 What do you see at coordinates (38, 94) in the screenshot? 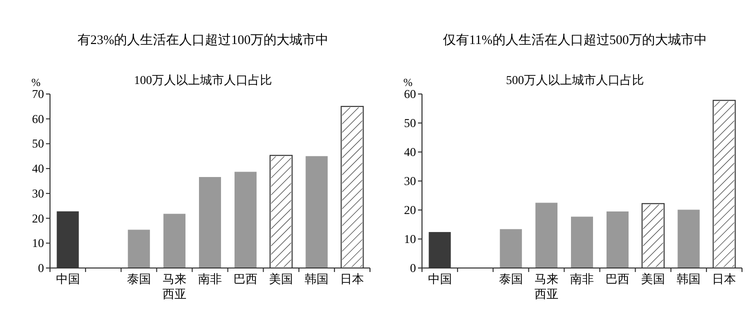
I see `y-tick-label: 70` at bounding box center [38, 94].